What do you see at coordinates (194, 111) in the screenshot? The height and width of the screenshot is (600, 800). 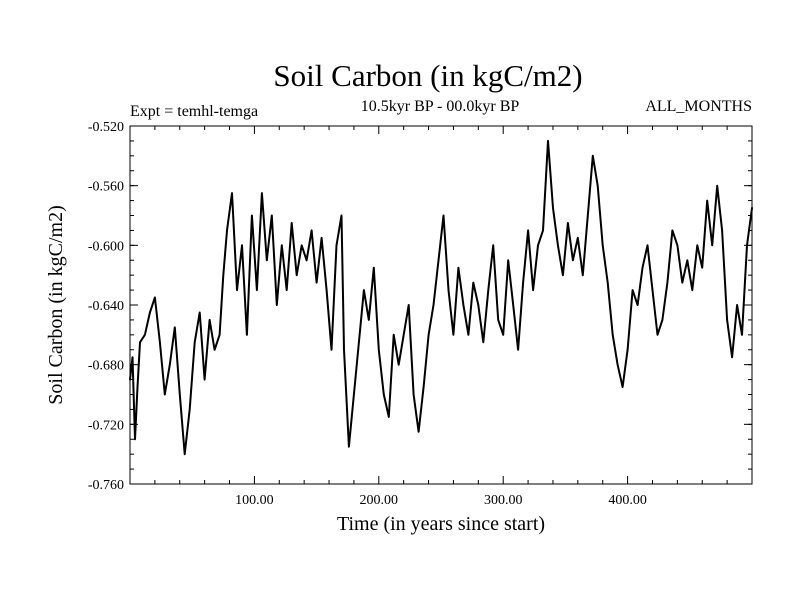 I see `chart-subtitle-expt: Expt = temhl-temga` at bounding box center [194, 111].